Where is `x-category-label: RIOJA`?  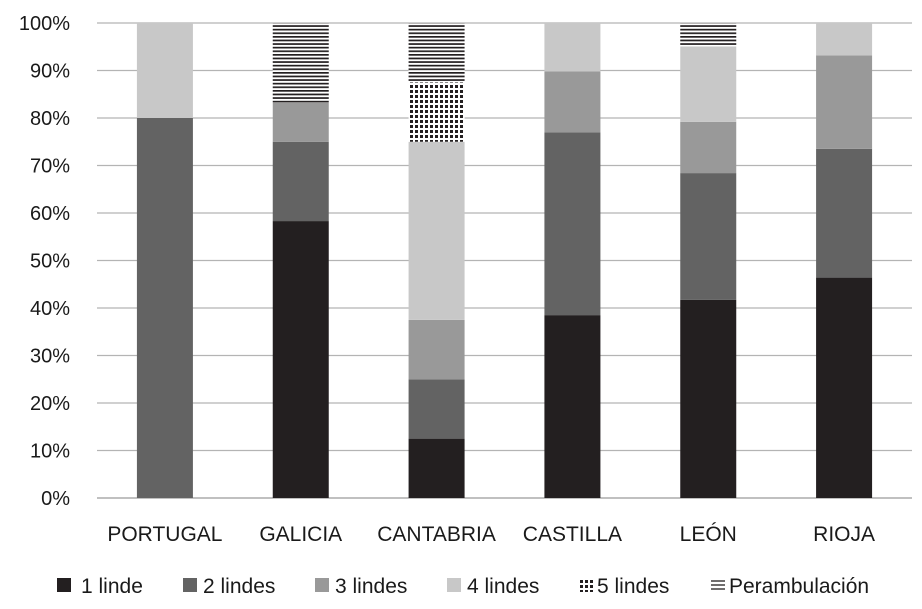 x-category-label: RIOJA is located at coordinates (844, 534).